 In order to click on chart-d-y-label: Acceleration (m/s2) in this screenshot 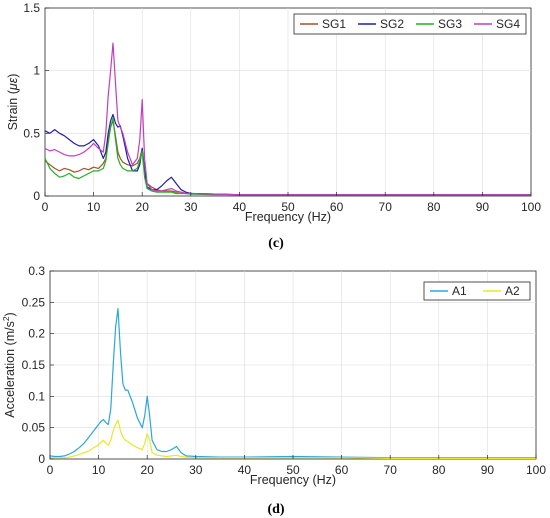, I will do `click(9, 364)`.